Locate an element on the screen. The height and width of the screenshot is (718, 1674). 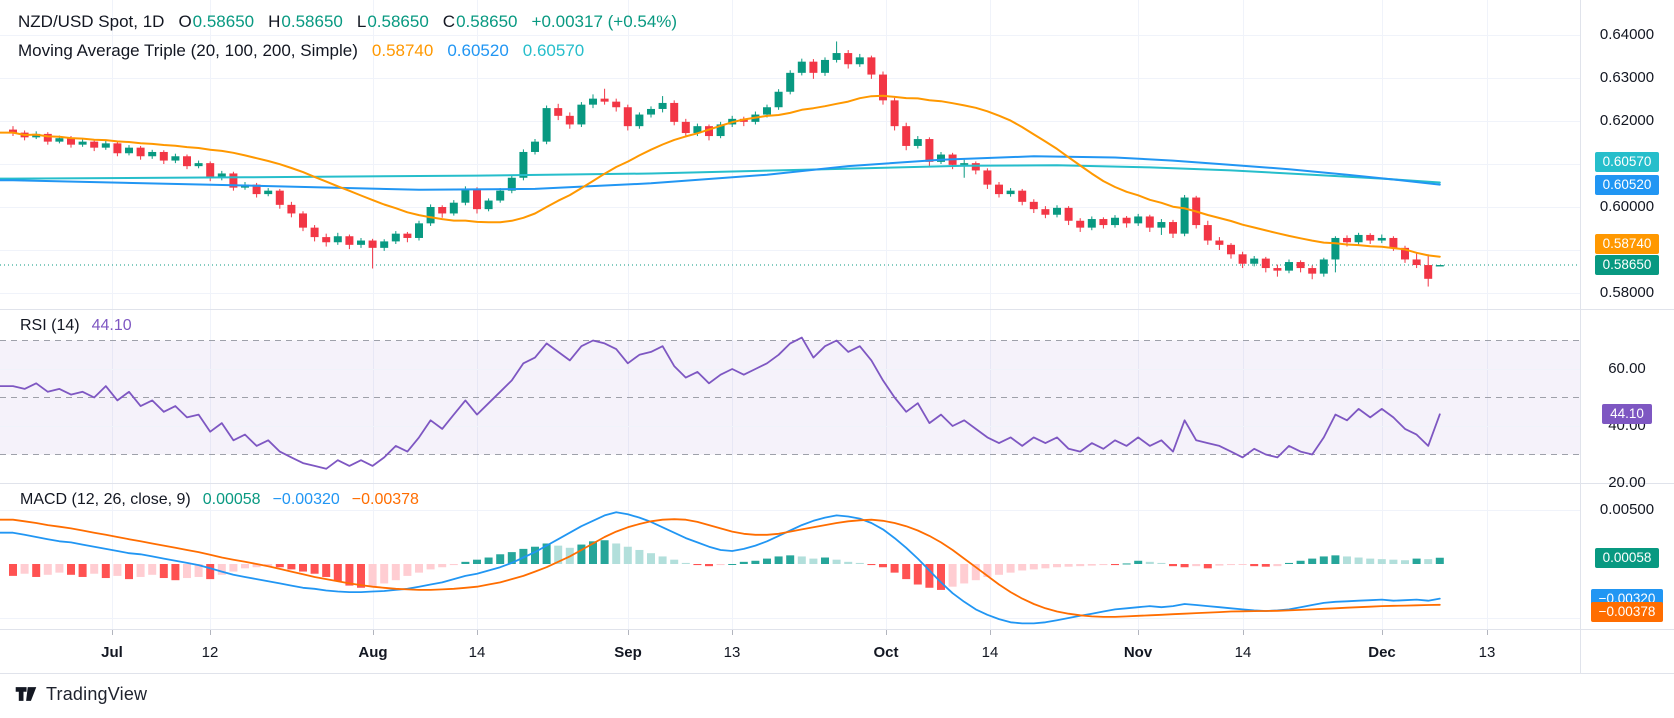
time-axis-label-14-7: 14 is located at coordinates (990, 652).